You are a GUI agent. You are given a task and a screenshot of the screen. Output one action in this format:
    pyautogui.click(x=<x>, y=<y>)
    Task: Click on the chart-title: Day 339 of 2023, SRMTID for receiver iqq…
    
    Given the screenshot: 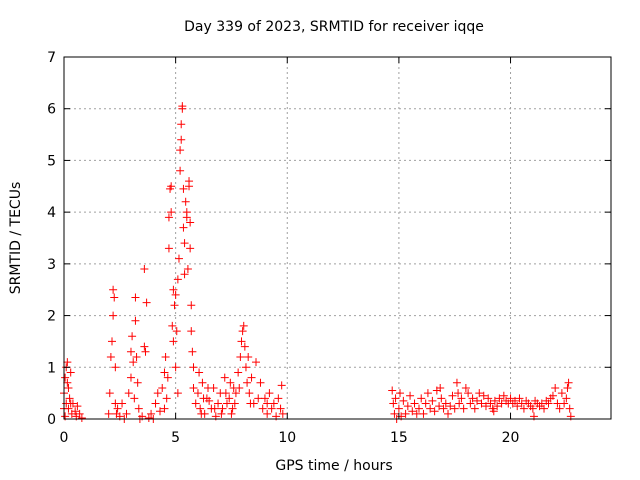 What is the action you would take?
    pyautogui.click(x=334, y=27)
    